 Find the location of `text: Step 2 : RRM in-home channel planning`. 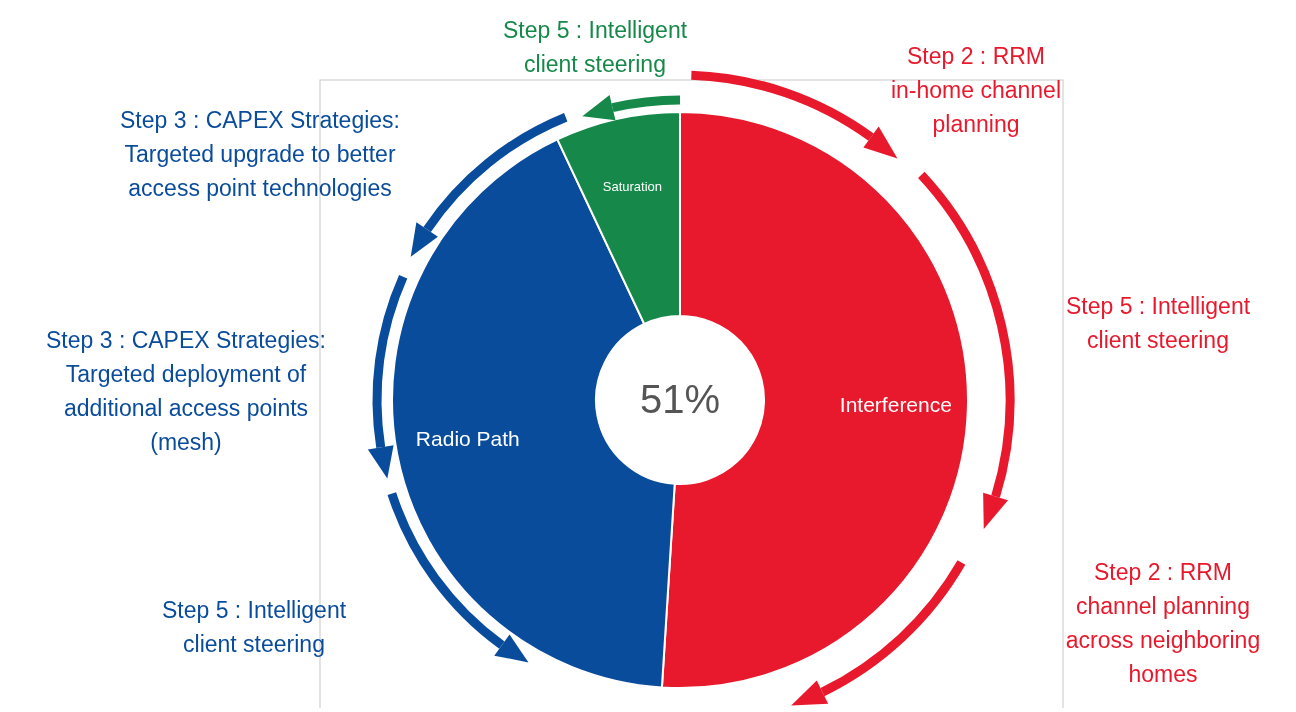

text: Step 2 : RRM in-home channel planning is located at coordinates (976, 90).